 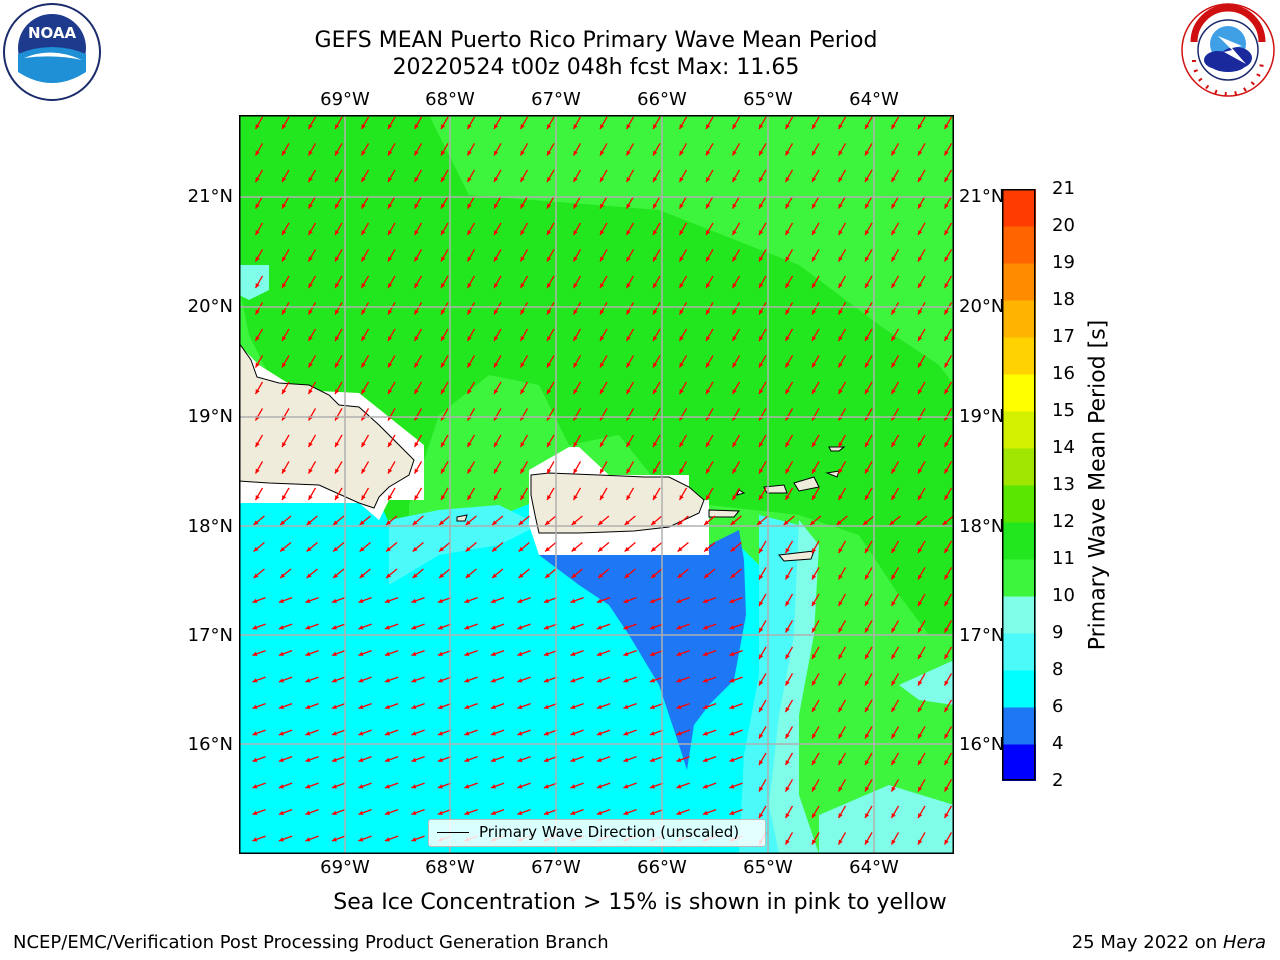 I want to click on lon-label-bottom: 65°W, so click(x=768, y=867).